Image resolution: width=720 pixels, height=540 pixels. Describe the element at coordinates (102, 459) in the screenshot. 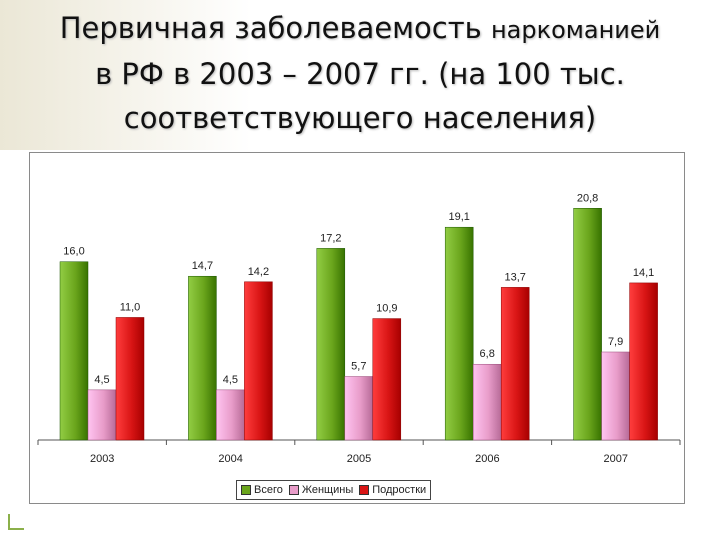

I see `x-tick-label-2003: 2003` at that location.